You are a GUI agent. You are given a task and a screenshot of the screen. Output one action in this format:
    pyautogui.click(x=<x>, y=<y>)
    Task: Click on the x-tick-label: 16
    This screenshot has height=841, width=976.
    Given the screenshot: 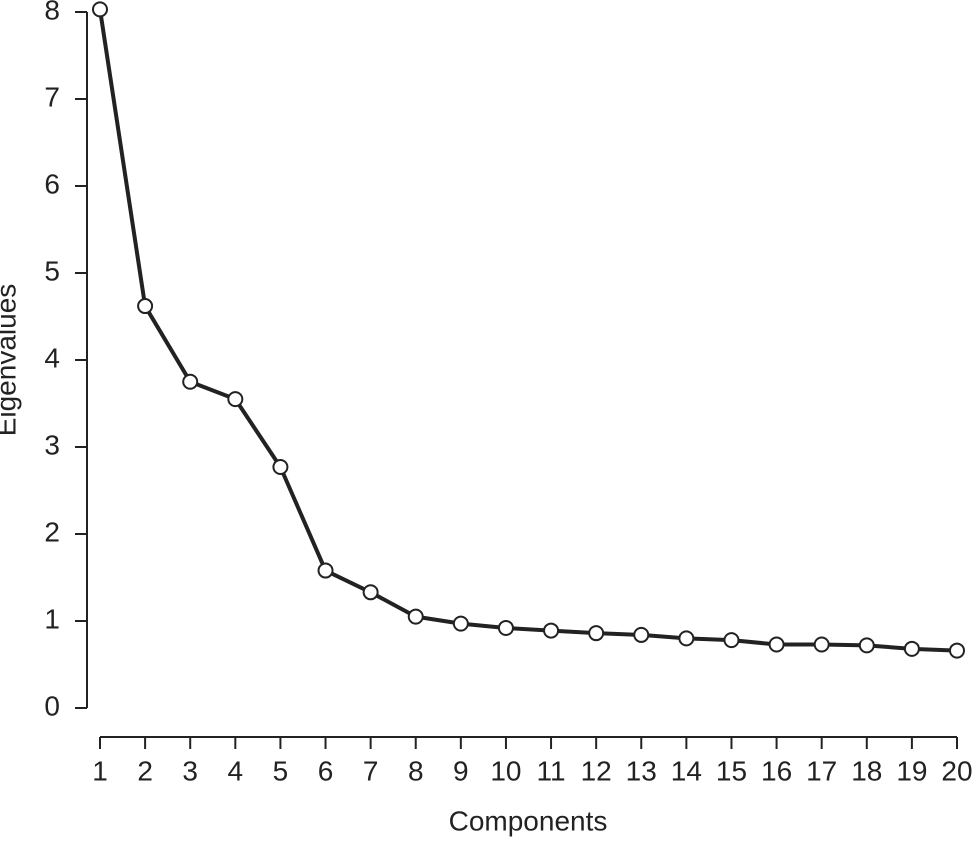 What is the action you would take?
    pyautogui.click(x=776, y=770)
    